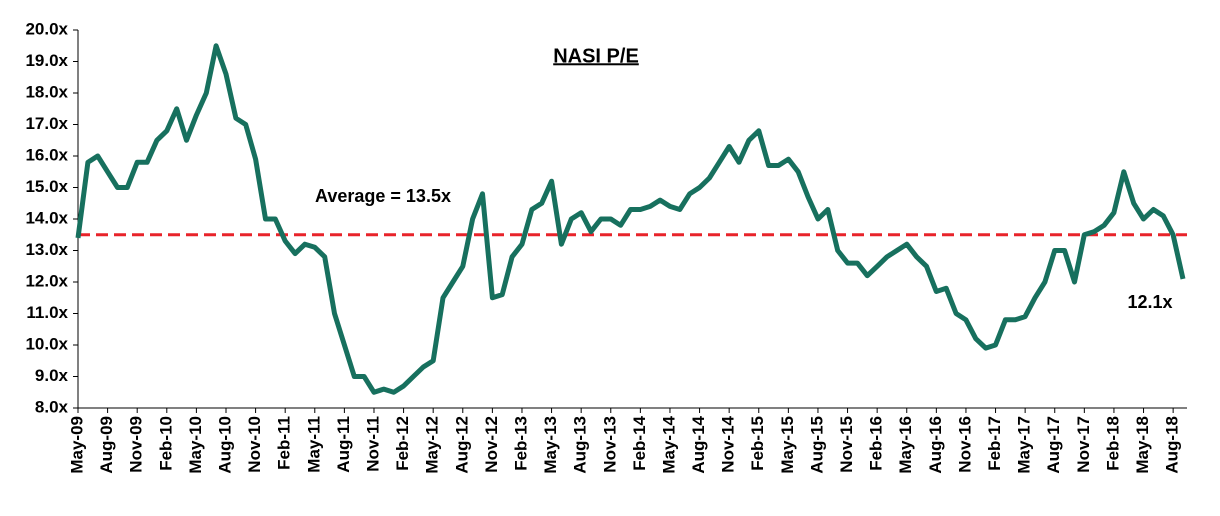  Describe the element at coordinates (935, 445) in the screenshot. I see `x-tick-label: Aug-16` at that location.